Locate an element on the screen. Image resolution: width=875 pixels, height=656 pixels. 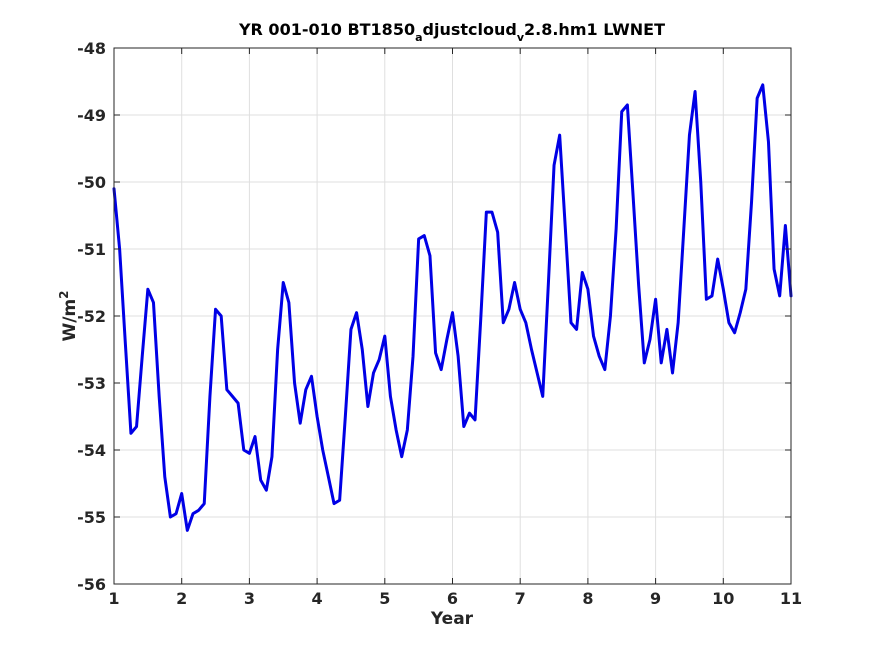
x-tick-label: 6 is located at coordinates (452, 598).